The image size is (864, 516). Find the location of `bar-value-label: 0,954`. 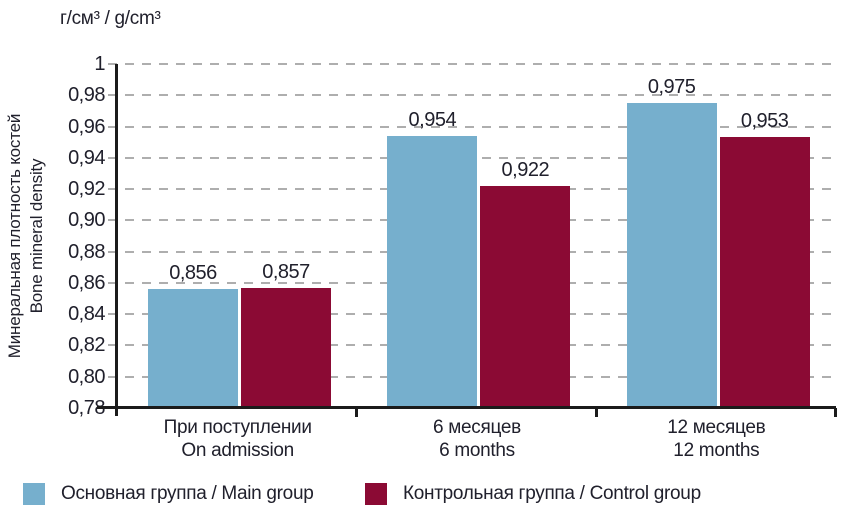

bar-value-label: 0,954 is located at coordinates (432, 119).